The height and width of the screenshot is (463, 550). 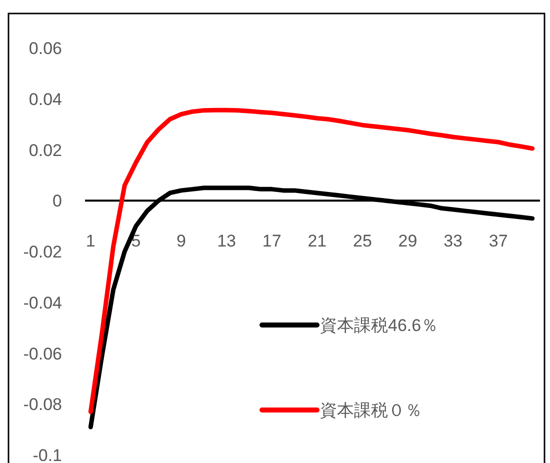 What do you see at coordinates (42, 252) in the screenshot?
I see `y-tick-label: -0.02` at bounding box center [42, 252].